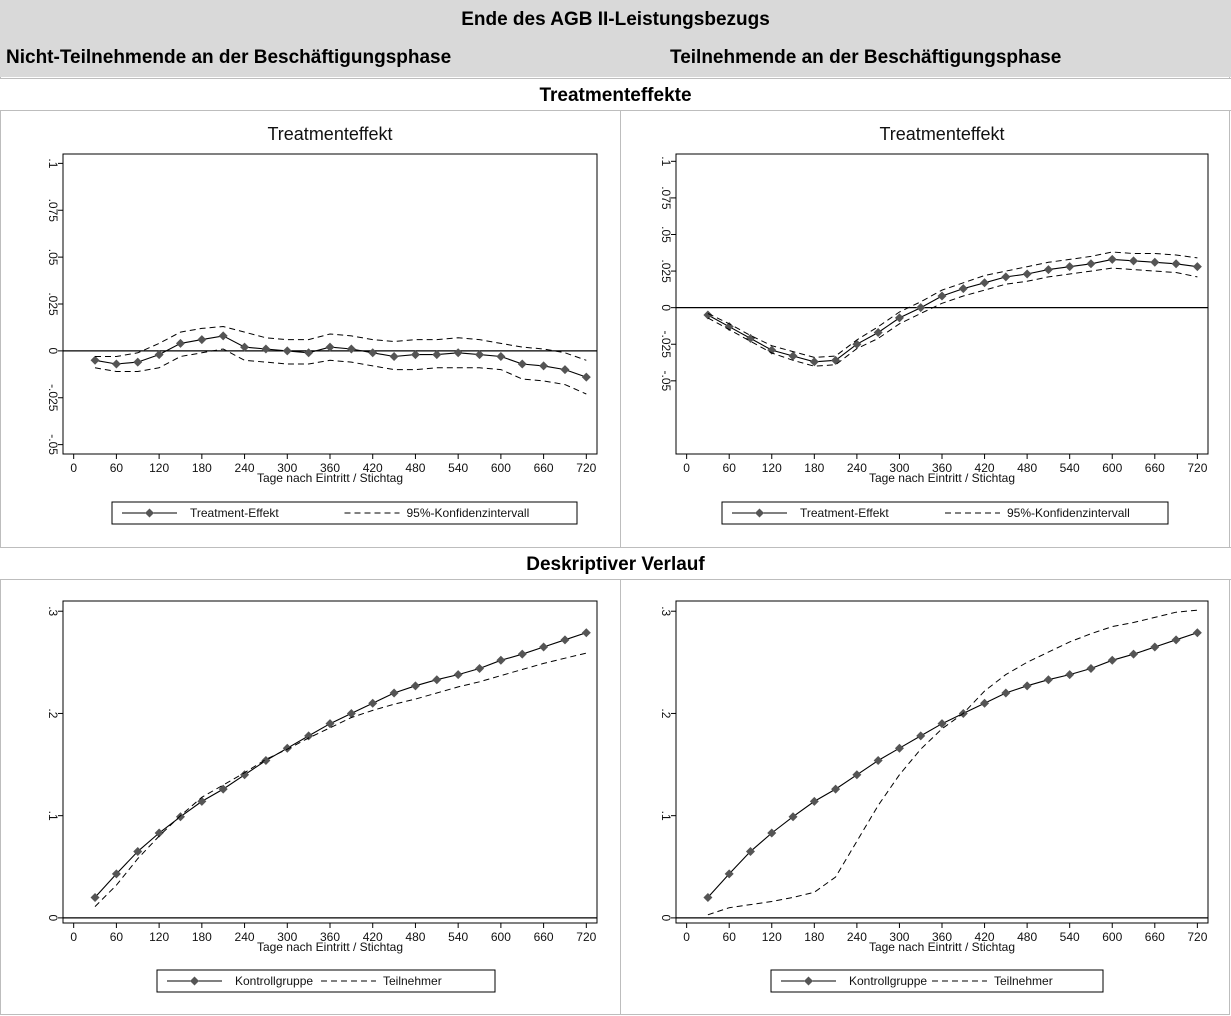  What do you see at coordinates (666, 161) in the screenshot?
I see `y-tick-label: .1` at bounding box center [666, 161].